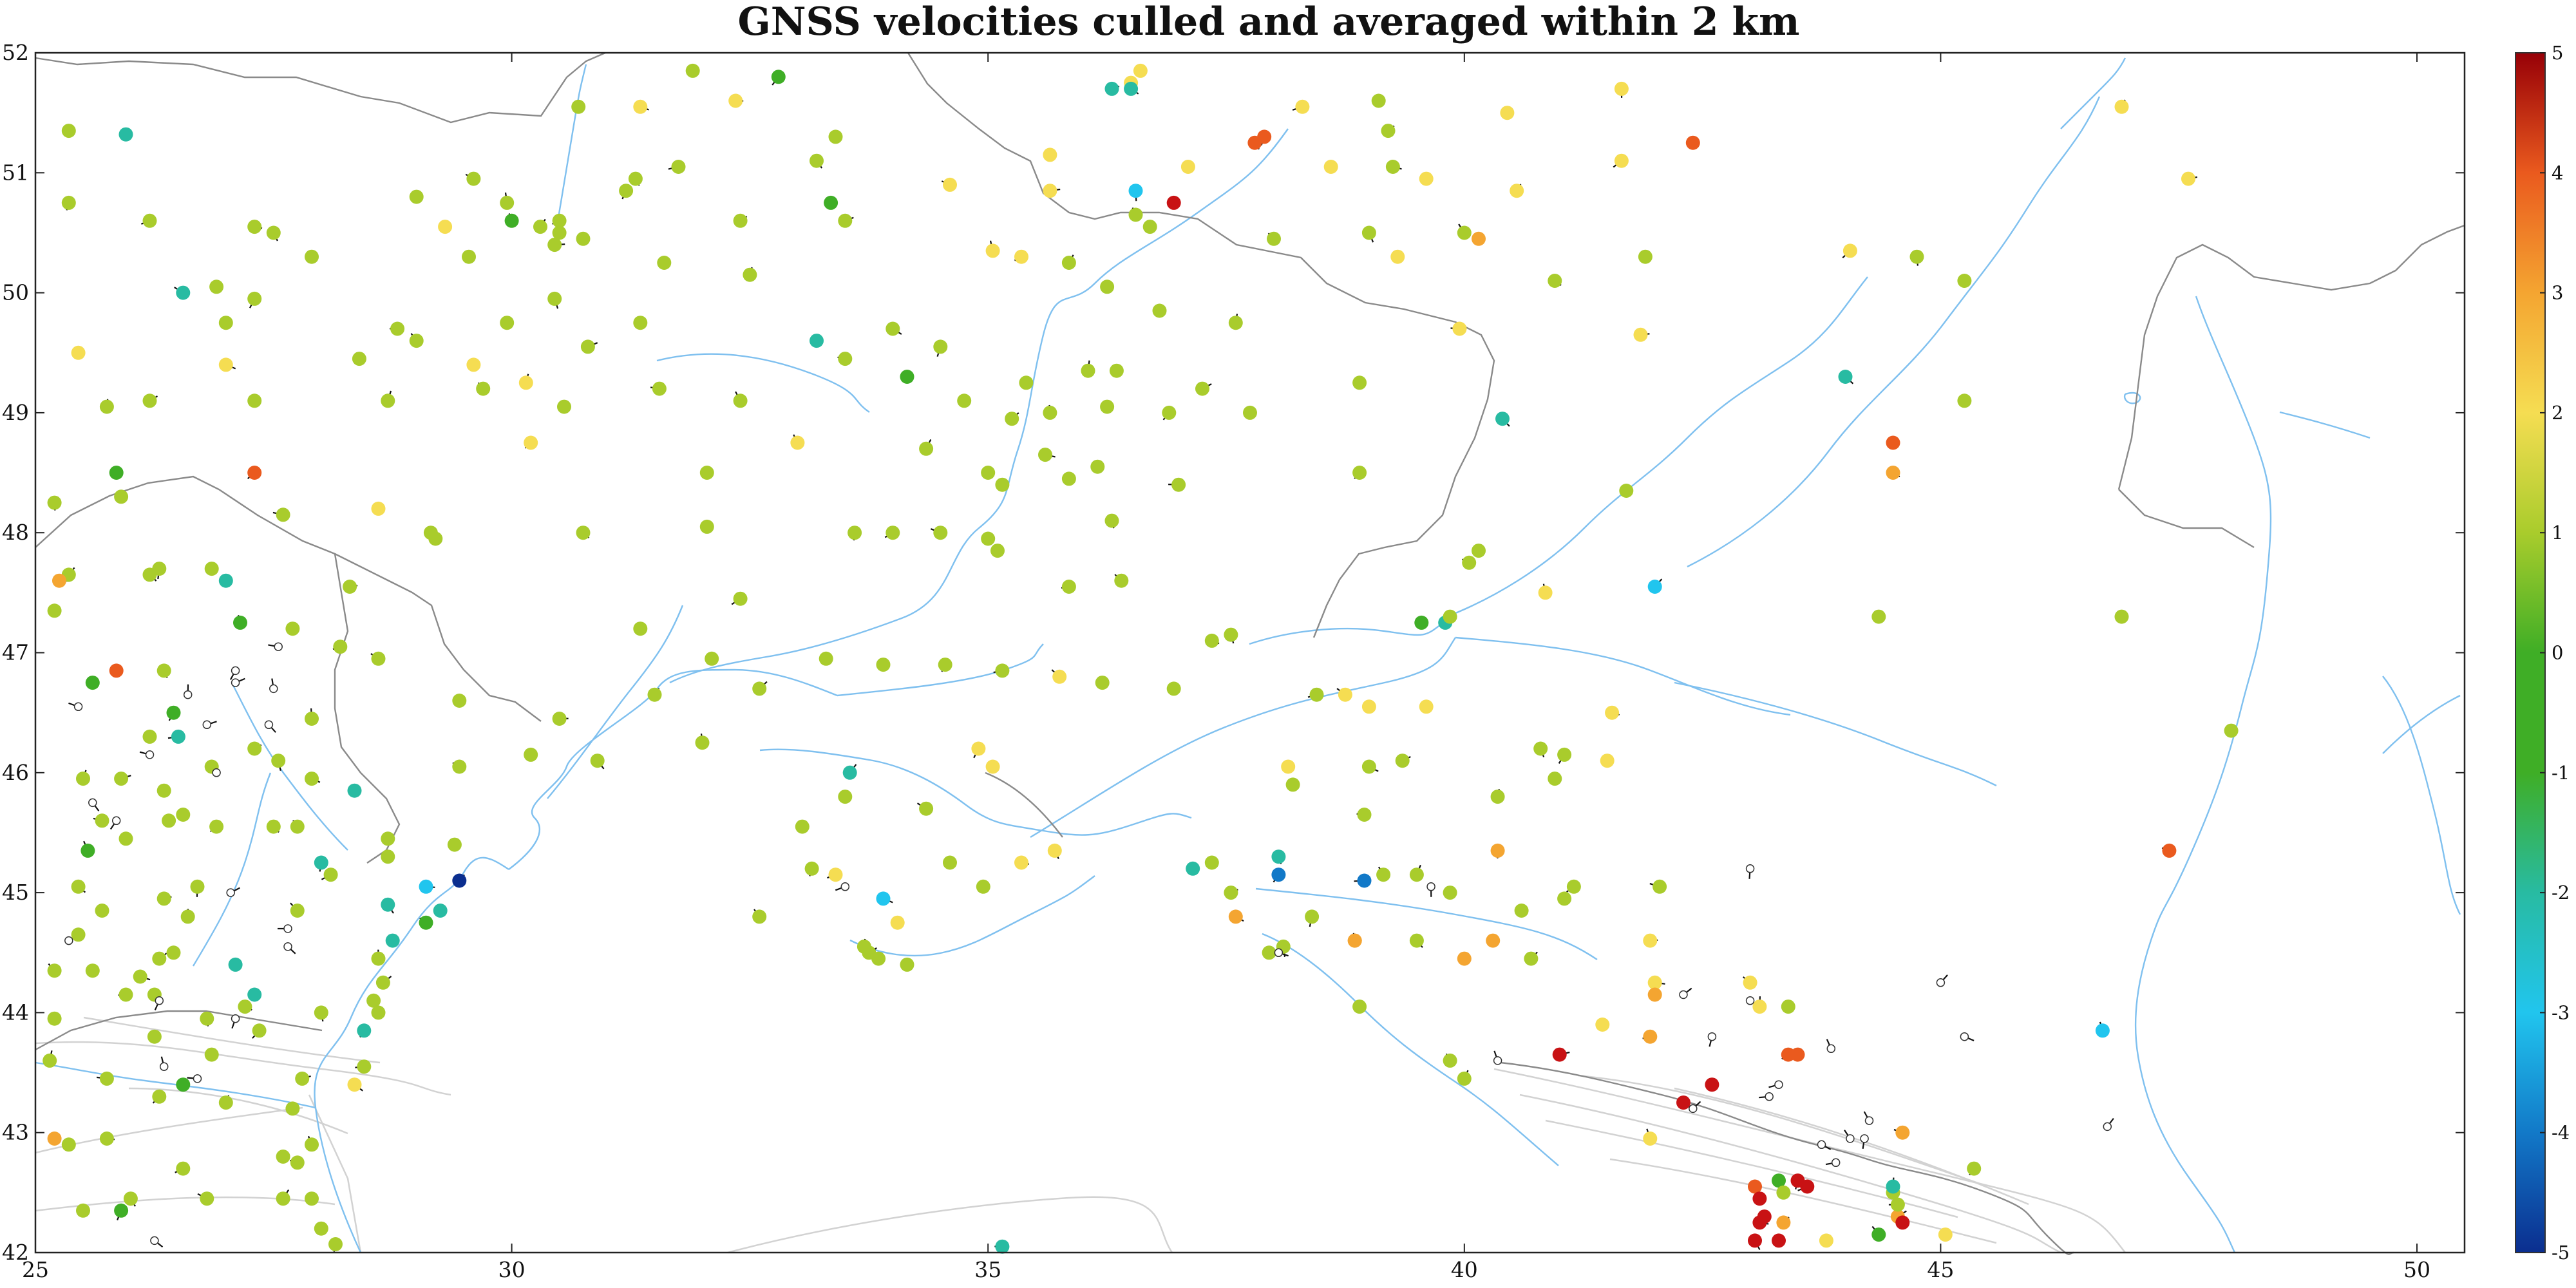 The width and height of the screenshot is (2576, 1288). What do you see at coordinates (2421, 795) in the screenshot?
I see `coastline-caspian` at bounding box center [2421, 795].